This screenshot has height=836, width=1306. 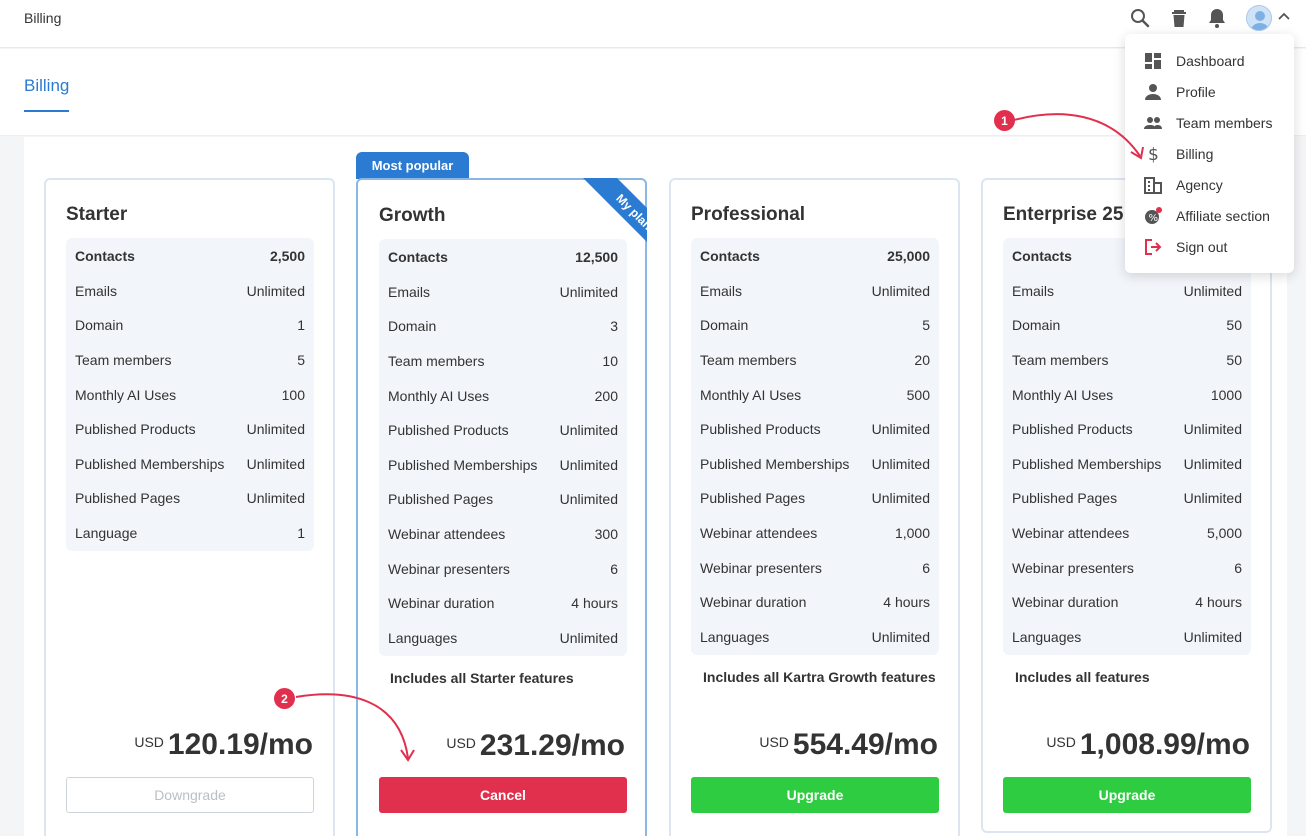 What do you see at coordinates (775, 463) in the screenshot?
I see `feature-label: Published Memberships` at bounding box center [775, 463].